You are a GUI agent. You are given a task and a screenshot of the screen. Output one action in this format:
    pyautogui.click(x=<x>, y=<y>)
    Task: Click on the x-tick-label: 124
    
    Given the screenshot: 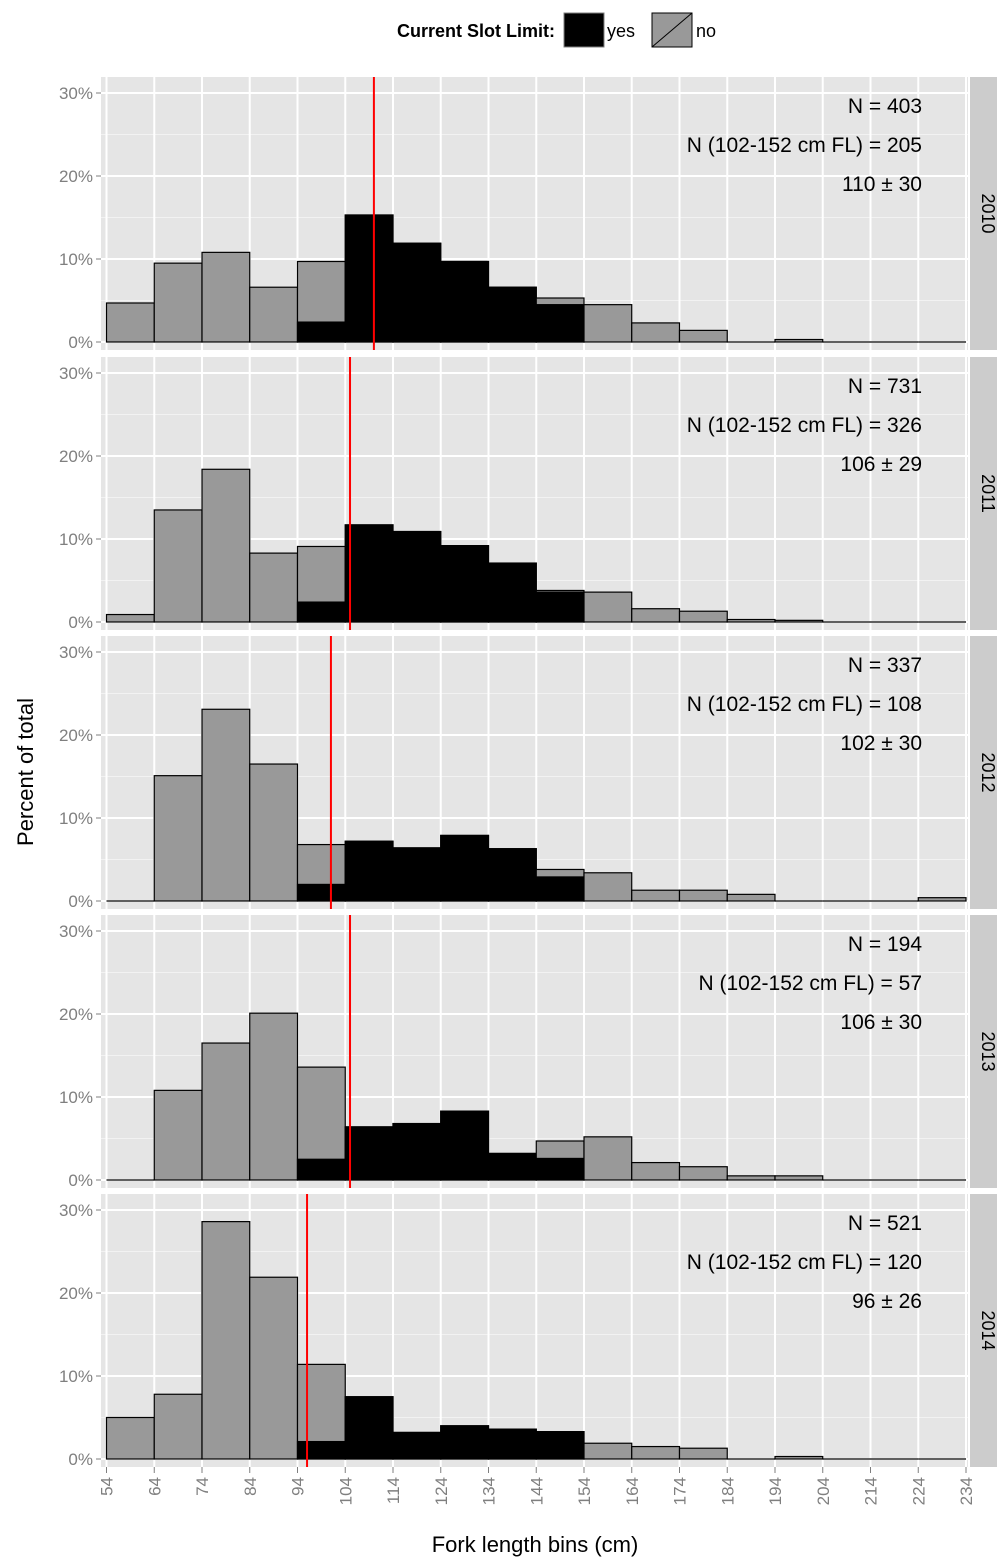 What is the action you would take?
    pyautogui.click(x=441, y=1491)
    